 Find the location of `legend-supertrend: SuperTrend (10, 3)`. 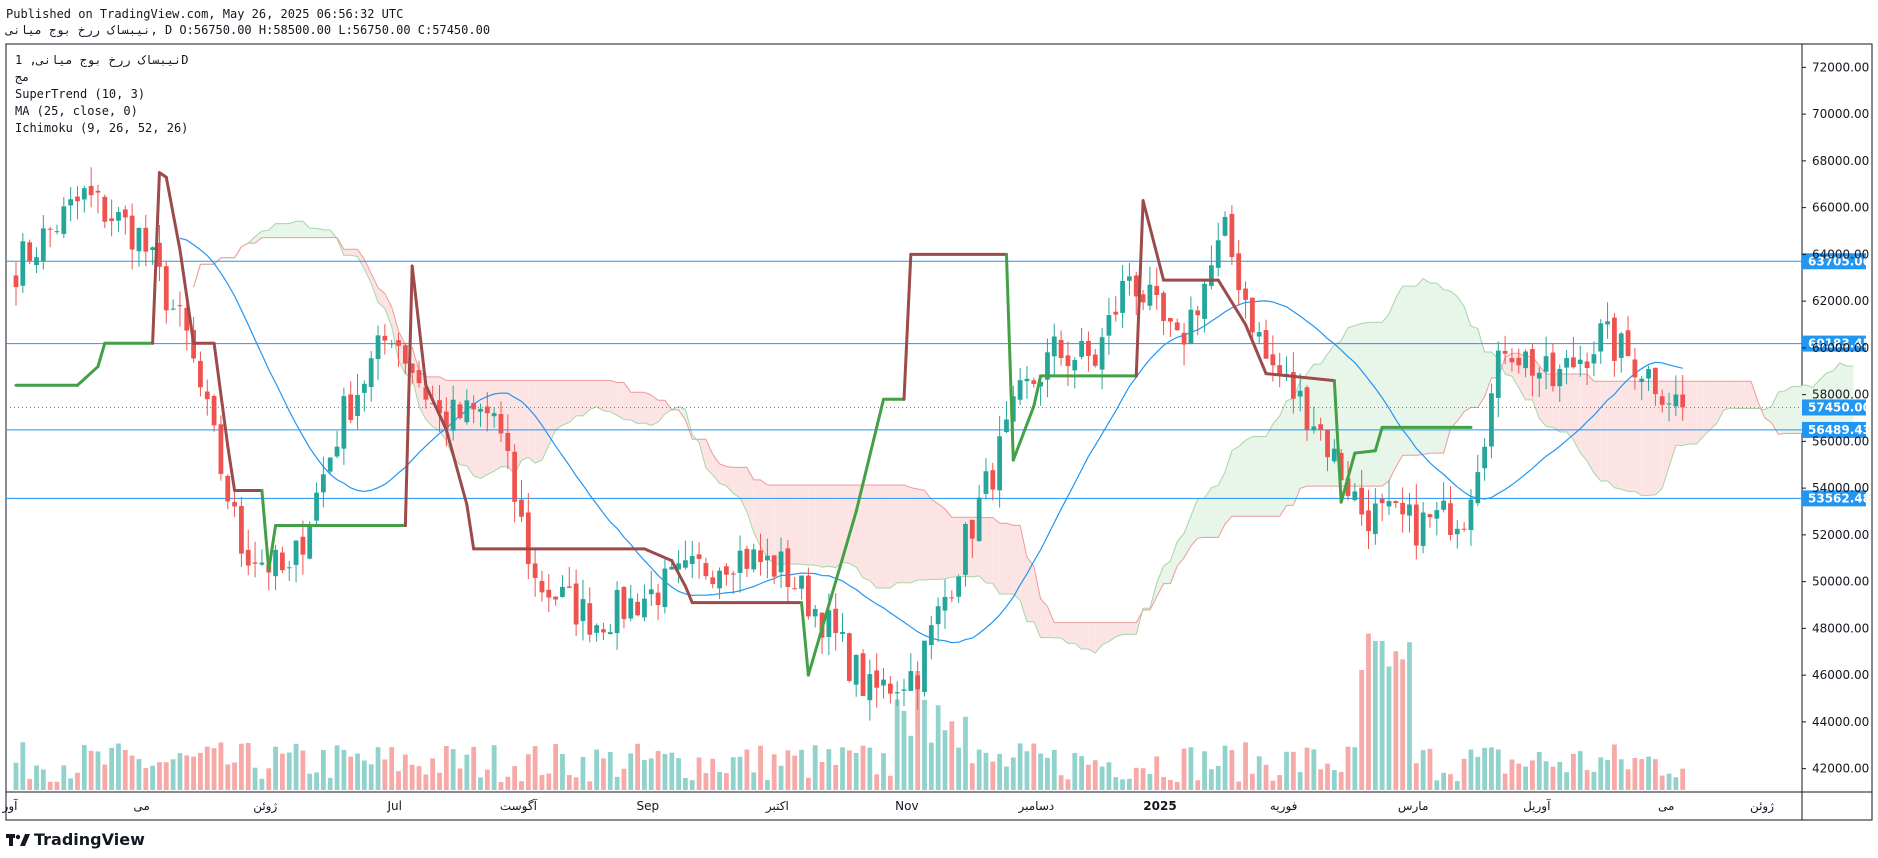

legend-supertrend: SuperTrend (10, 3) is located at coordinates (80, 94).